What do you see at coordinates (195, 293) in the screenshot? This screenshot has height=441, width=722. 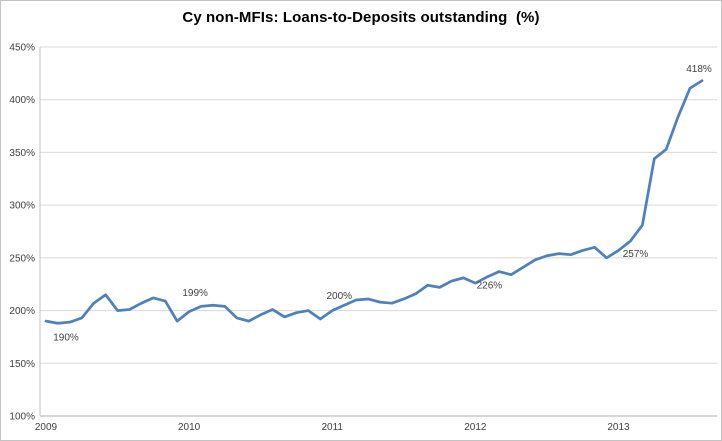 I see `data-label-199%: 199%` at bounding box center [195, 293].